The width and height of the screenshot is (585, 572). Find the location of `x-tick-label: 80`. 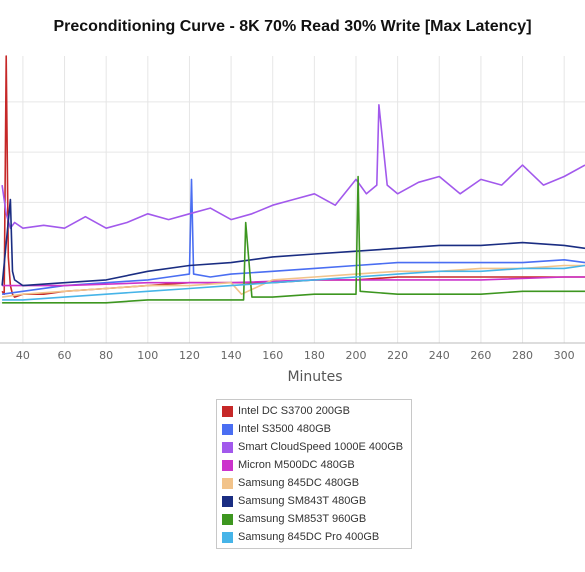

x-tick-label: 80 is located at coordinates (106, 355).